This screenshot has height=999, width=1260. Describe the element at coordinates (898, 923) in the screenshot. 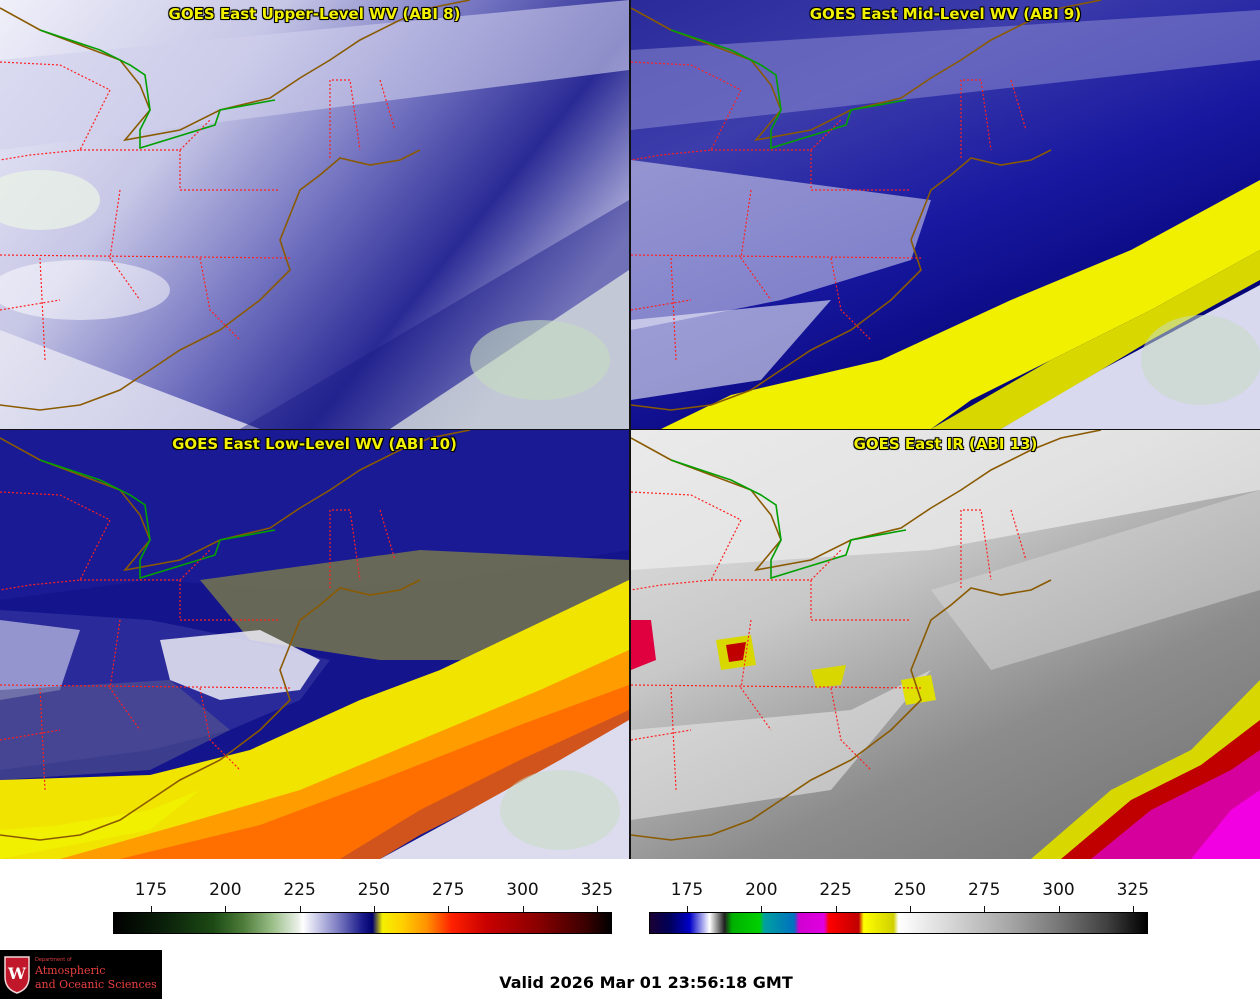

I see `ir-colorbar-gradient` at that location.